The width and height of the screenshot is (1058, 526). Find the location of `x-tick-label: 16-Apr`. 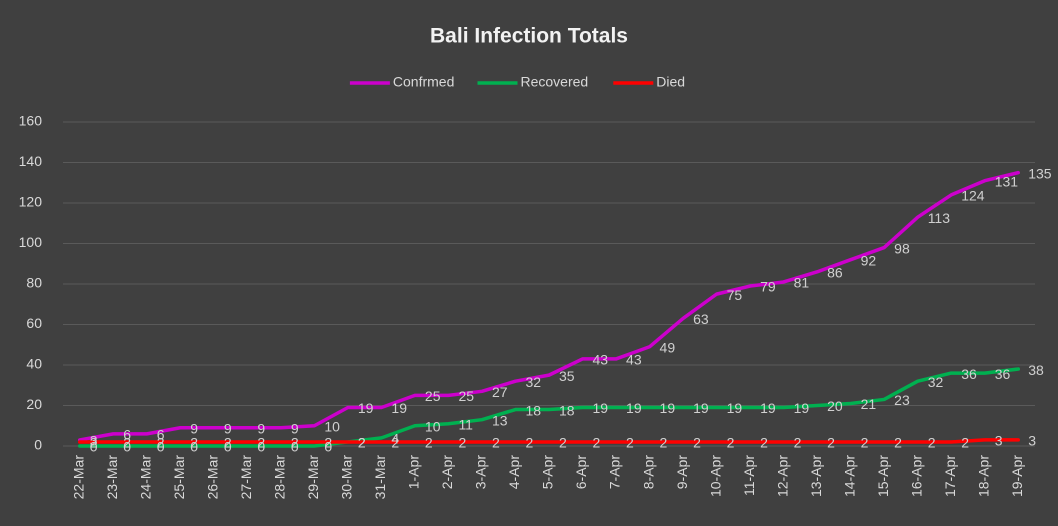

x-tick-label: 16-Apr is located at coordinates (916, 476).